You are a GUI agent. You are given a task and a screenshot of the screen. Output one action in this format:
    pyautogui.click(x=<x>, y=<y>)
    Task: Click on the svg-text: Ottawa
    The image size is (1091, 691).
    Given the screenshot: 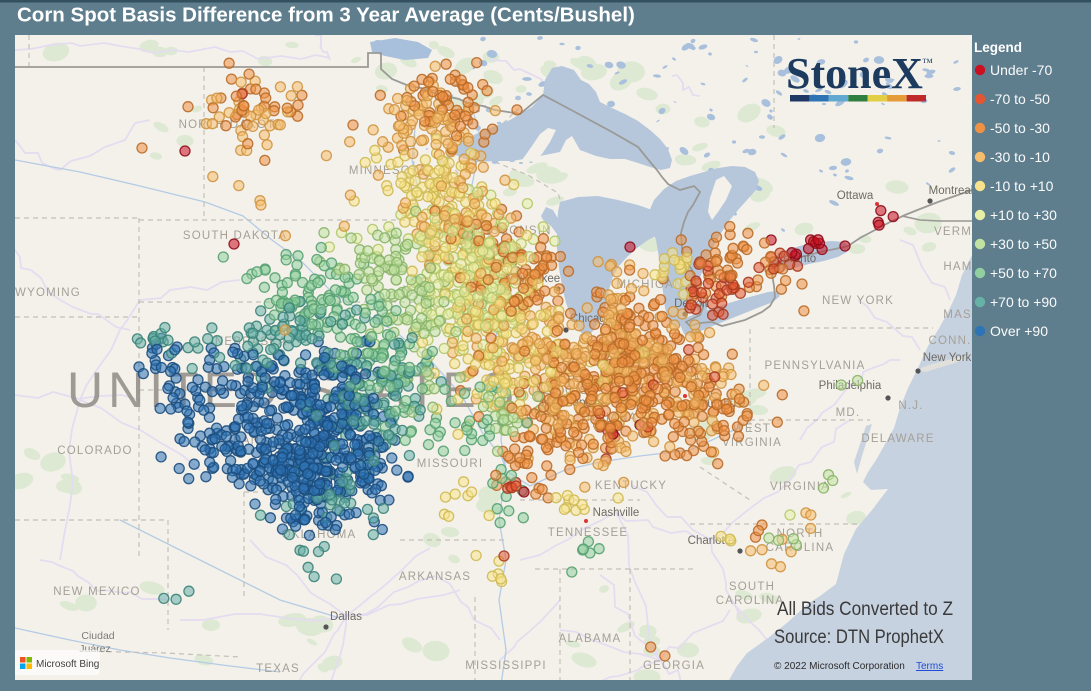 What is the action you would take?
    pyautogui.click(x=855, y=196)
    